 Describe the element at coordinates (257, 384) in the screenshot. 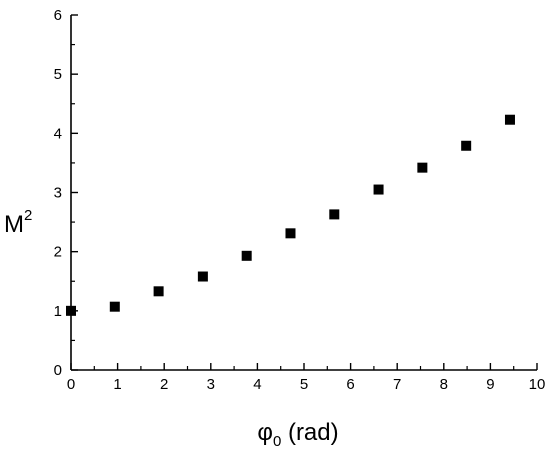

I see `x-tick-label: 4` at that location.